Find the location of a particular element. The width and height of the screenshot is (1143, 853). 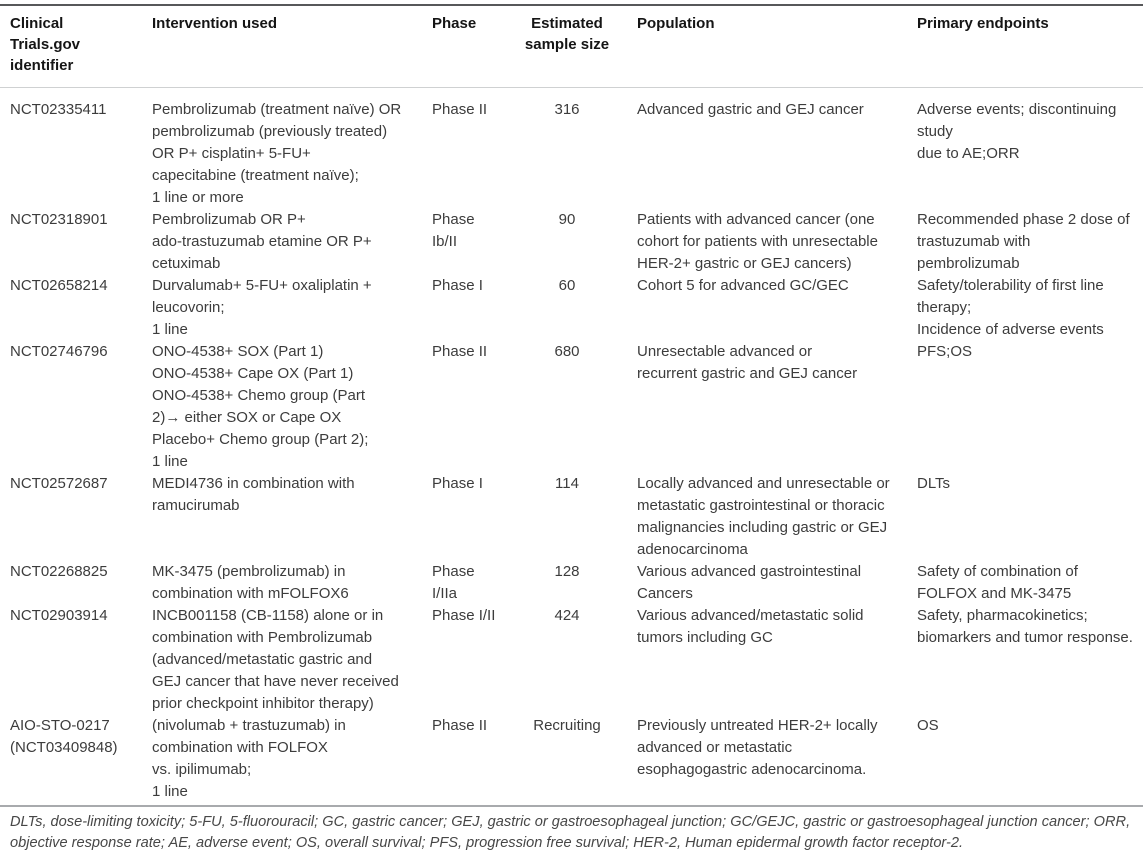

trial-id-cell: NCT02318901 is located at coordinates (59, 219).